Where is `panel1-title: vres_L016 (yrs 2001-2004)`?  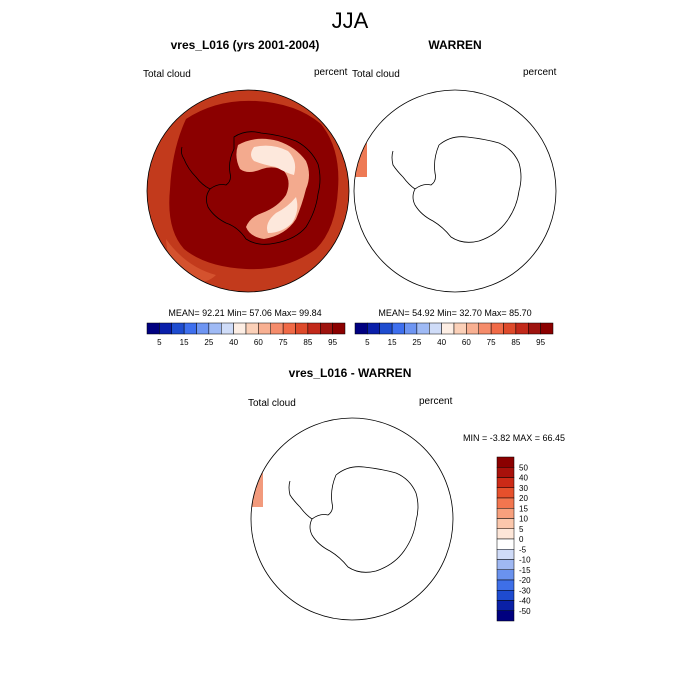 panel1-title: vres_L016 (yrs 2001-2004) is located at coordinates (245, 45).